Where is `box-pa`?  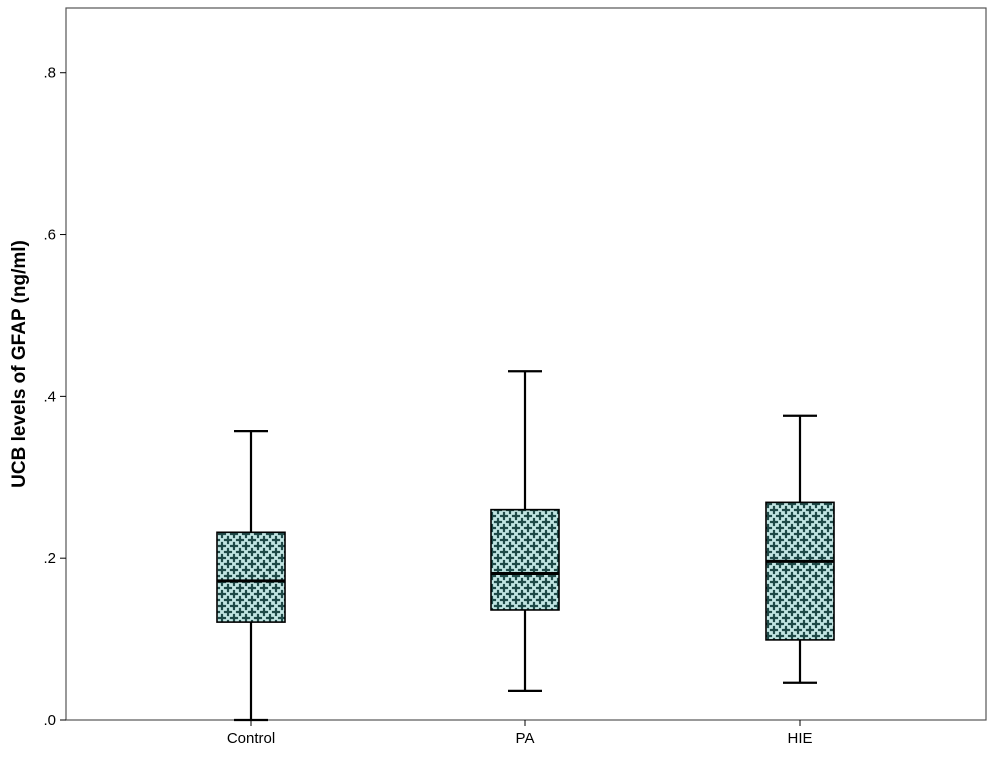 box-pa is located at coordinates (525, 531).